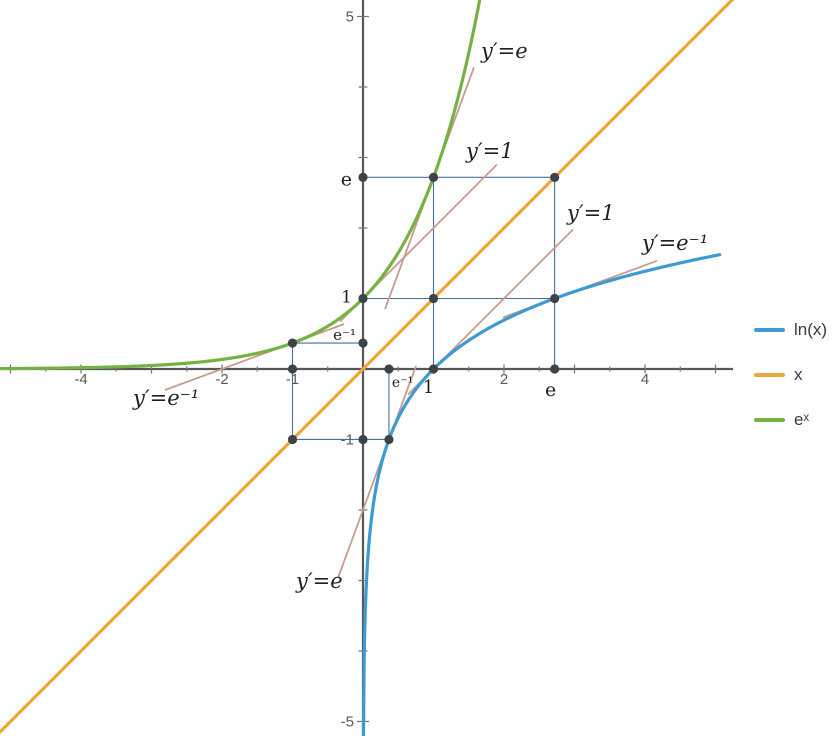 This screenshot has height=736, width=834. Describe the element at coordinates (550, 390) in the screenshot. I see `x-axis-annotation: e` at that location.